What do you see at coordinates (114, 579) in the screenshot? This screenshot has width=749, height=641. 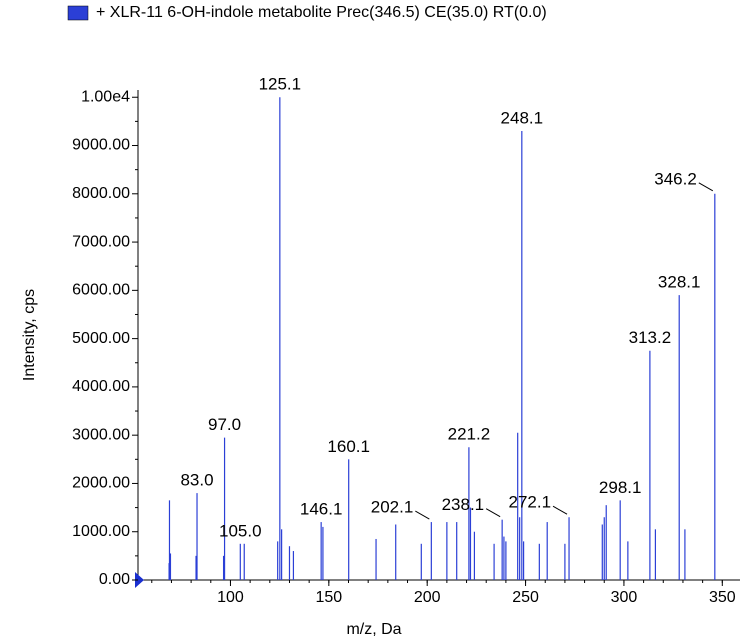 I see `y-tick-label: 0.00` at bounding box center [114, 579].